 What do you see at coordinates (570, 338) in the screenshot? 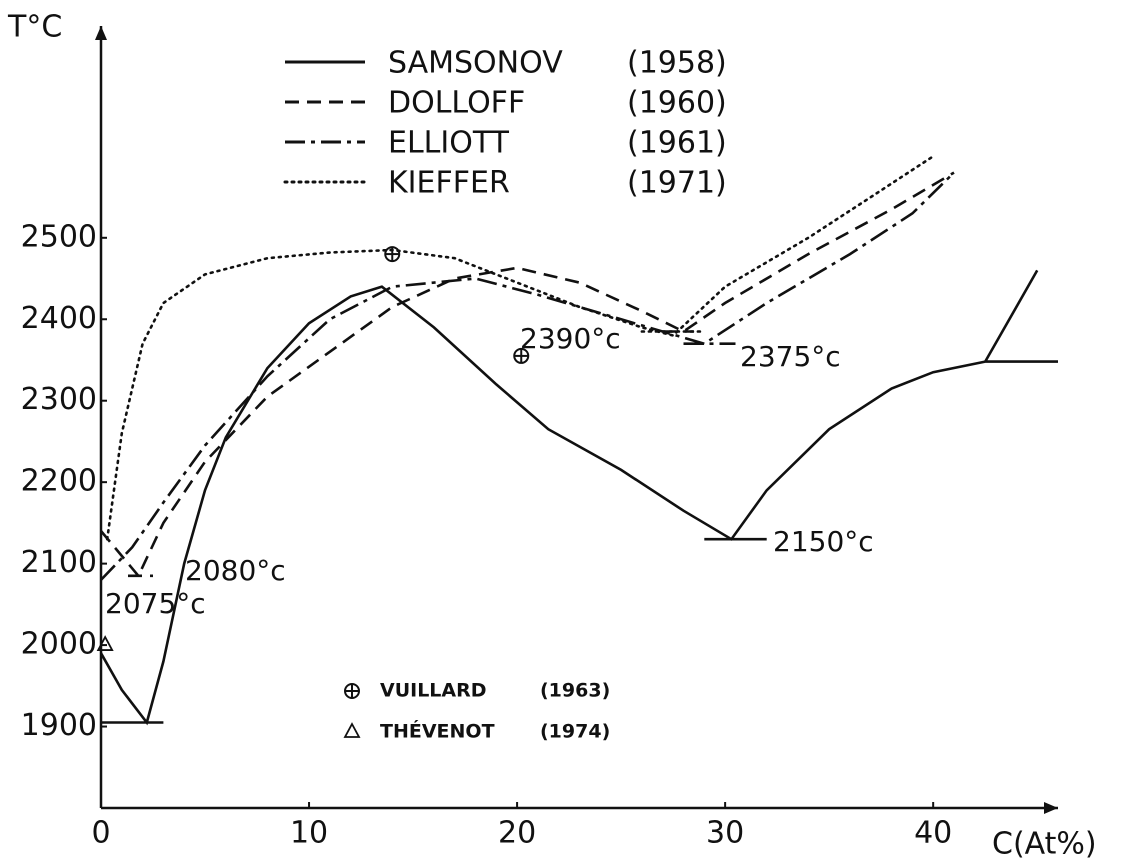
I see `annotation: 2390°c` at bounding box center [570, 338].